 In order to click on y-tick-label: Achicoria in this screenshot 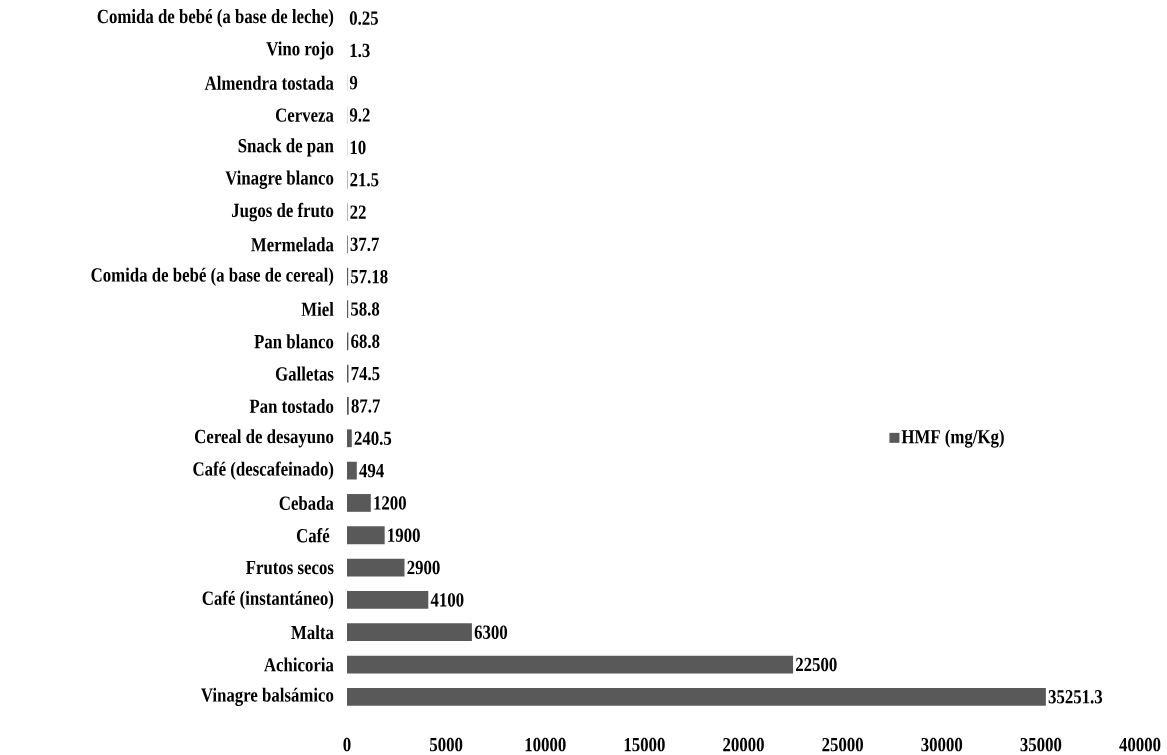, I will do `click(299, 664)`.